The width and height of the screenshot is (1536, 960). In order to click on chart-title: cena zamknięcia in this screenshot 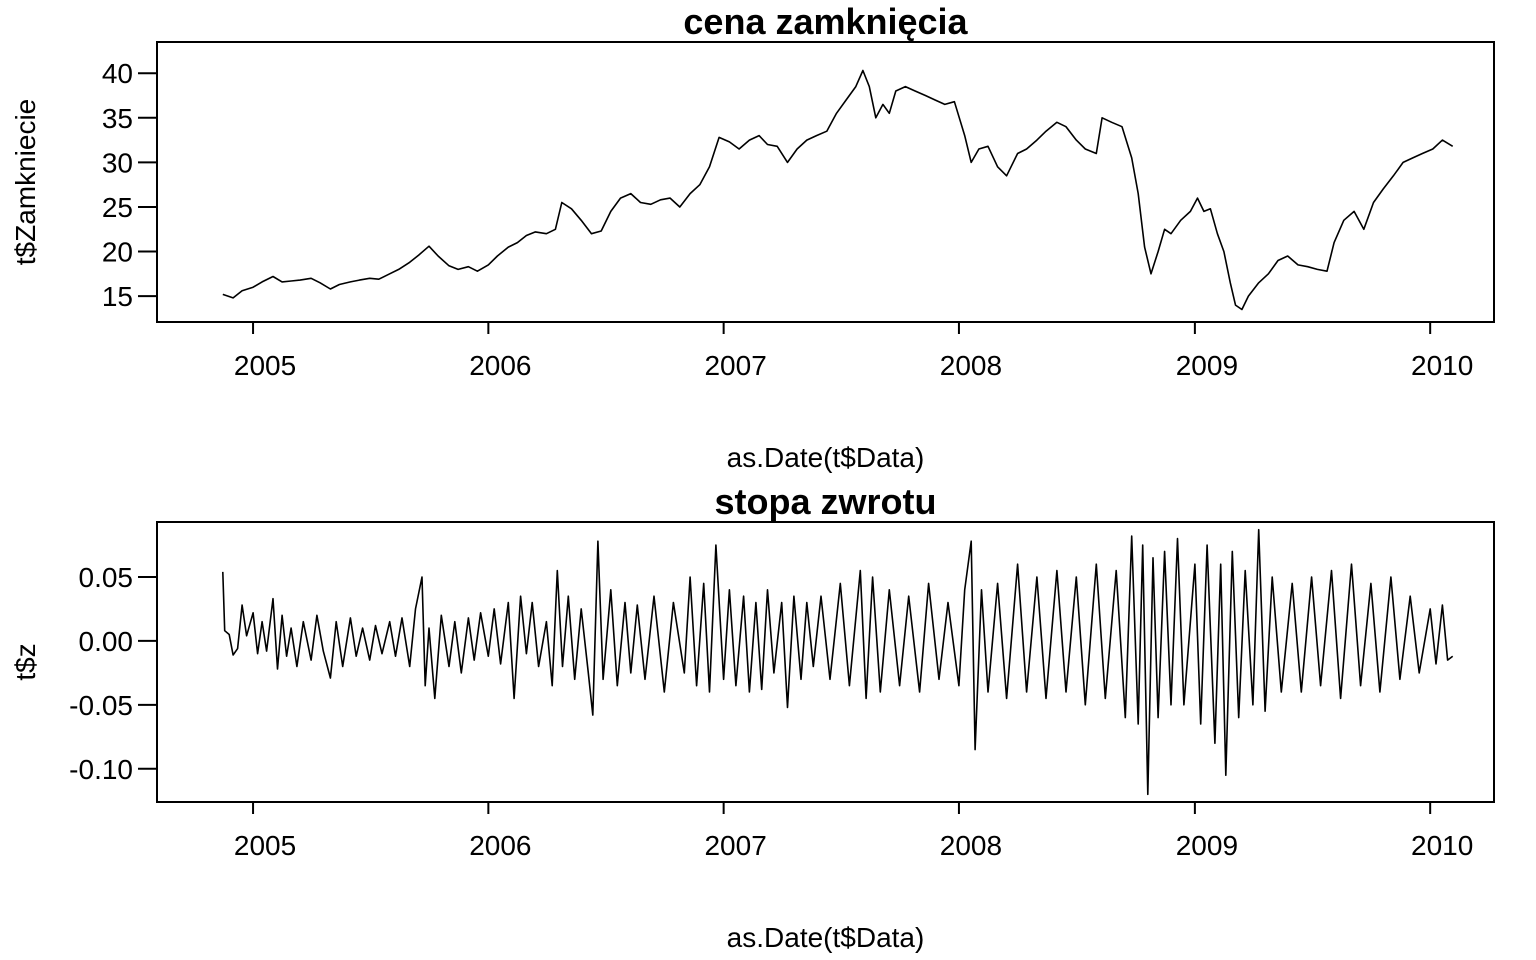, I will do `click(825, 21)`.